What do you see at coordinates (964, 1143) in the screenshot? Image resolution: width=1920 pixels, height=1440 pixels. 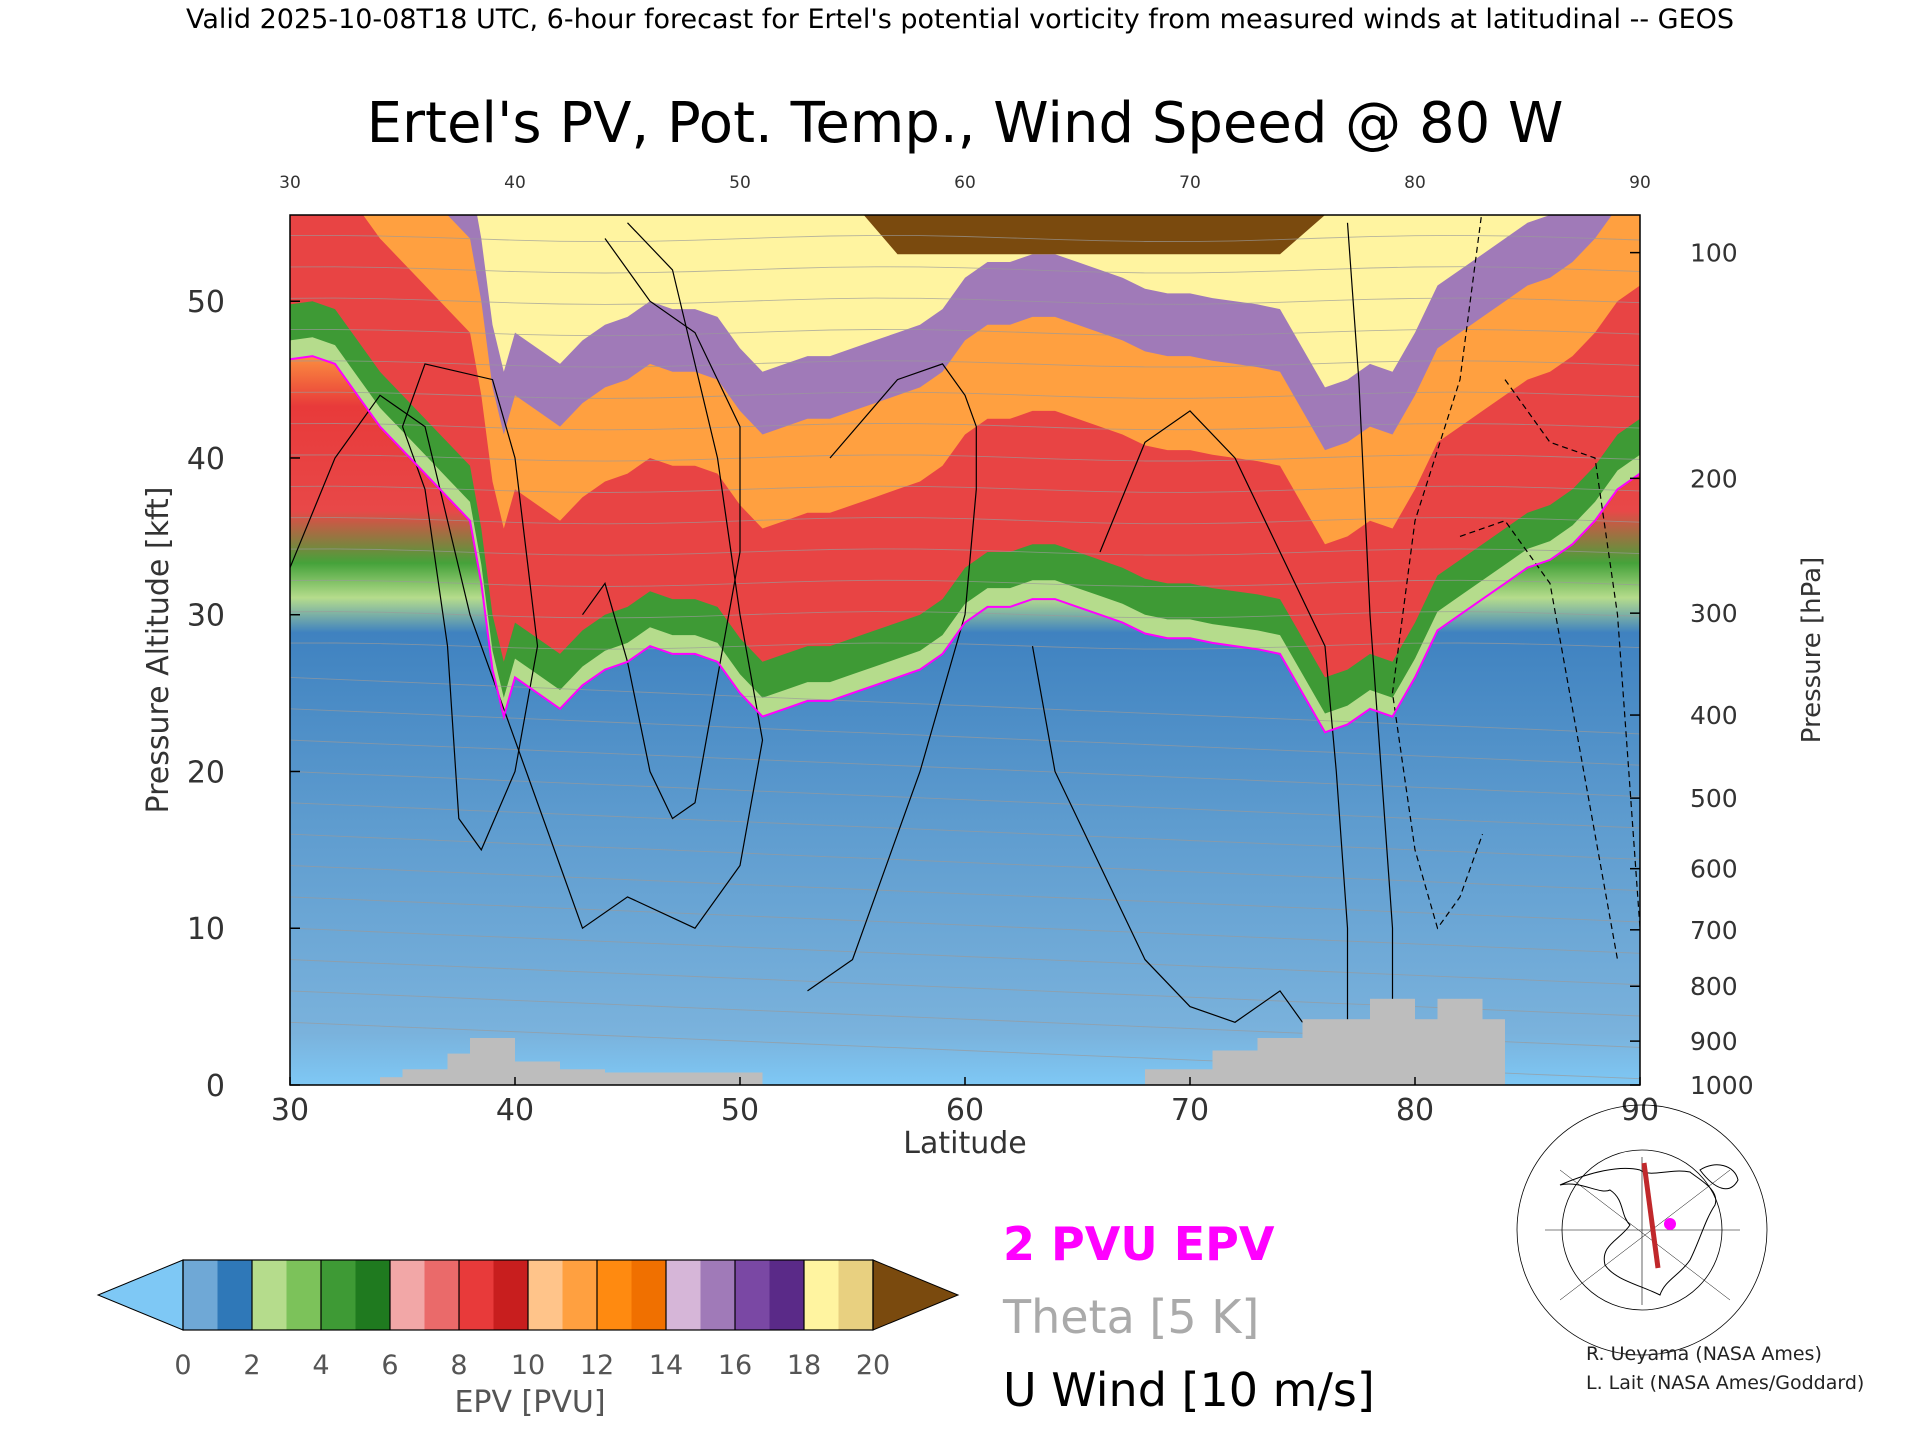 I see `x-axis-label: Latitude` at bounding box center [964, 1143].